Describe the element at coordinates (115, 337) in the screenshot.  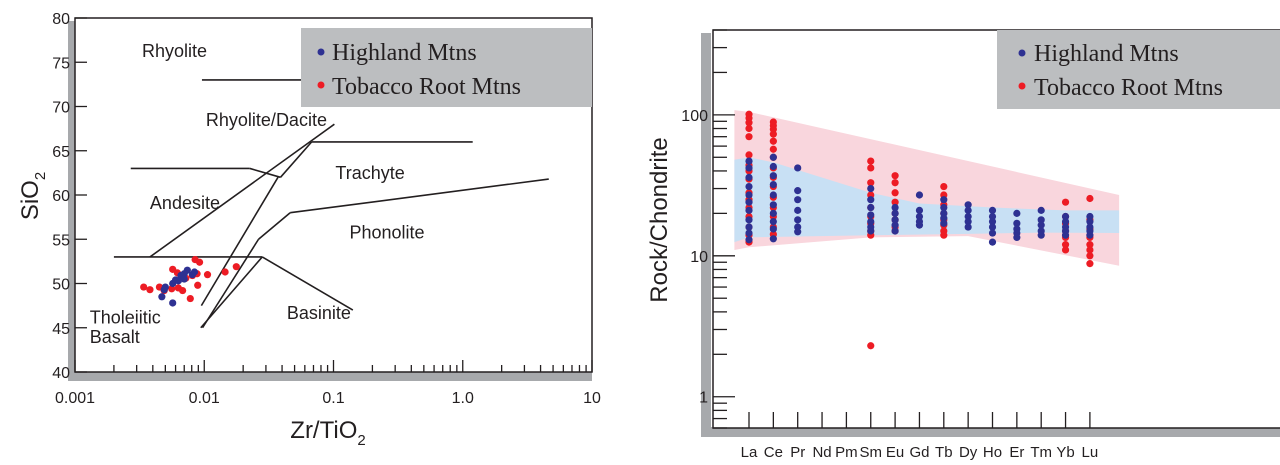
I see `field-label-basalt: Basalt` at that location.